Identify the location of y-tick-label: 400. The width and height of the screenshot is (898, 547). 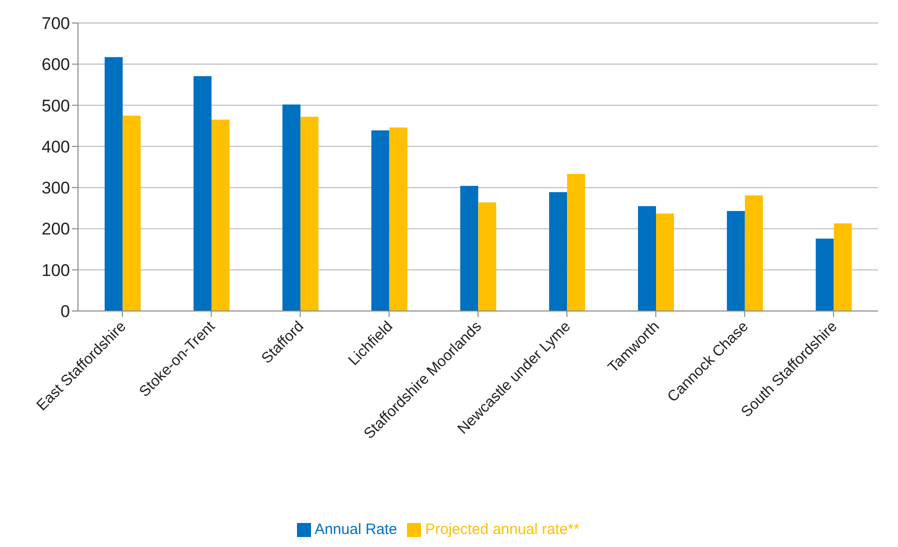
(56, 146).